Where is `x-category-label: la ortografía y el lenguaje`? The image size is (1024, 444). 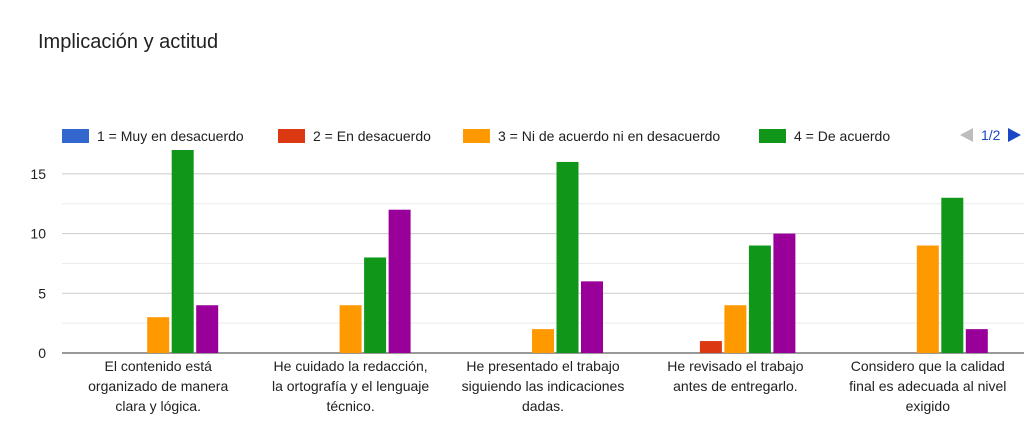
x-category-label: la ortografía y el lenguaje is located at coordinates (350, 386).